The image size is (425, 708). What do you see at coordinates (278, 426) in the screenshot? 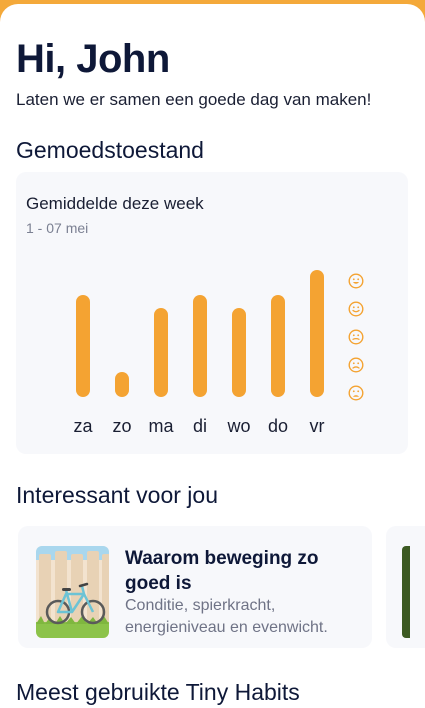
I see `day-label-do: do` at bounding box center [278, 426].